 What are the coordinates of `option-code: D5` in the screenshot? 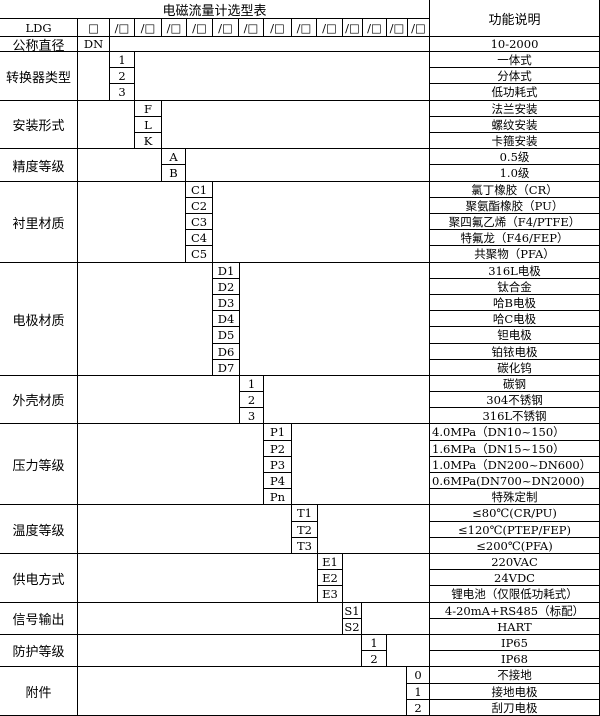 It's located at (226, 335).